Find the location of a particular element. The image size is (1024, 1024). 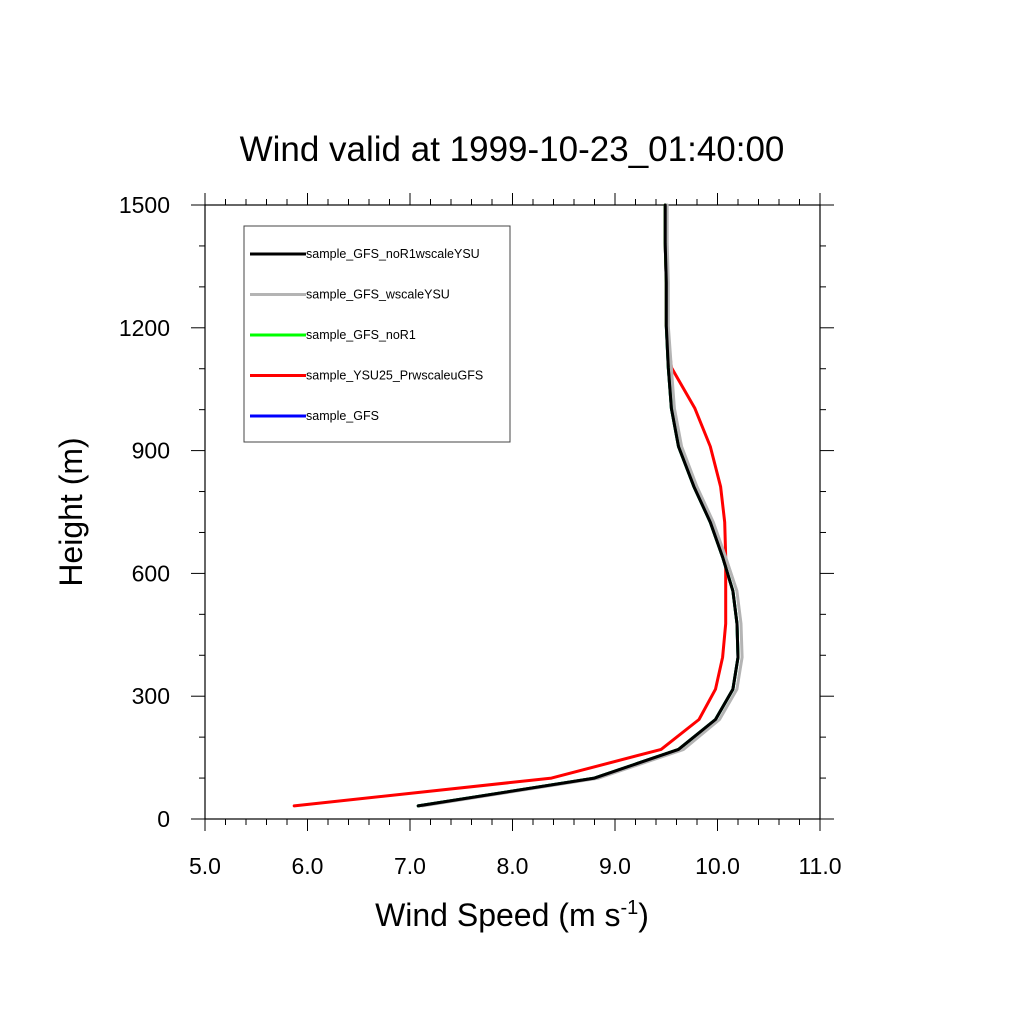

legend-label: sample_GFS_wscaleYSU is located at coordinates (378, 295).